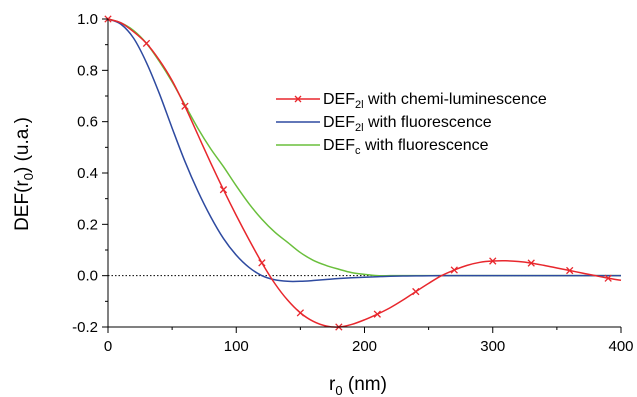 The height and width of the screenshot is (397, 637). I want to click on legend-label-fluo-c-rest: with fluorescence, so click(425, 145).